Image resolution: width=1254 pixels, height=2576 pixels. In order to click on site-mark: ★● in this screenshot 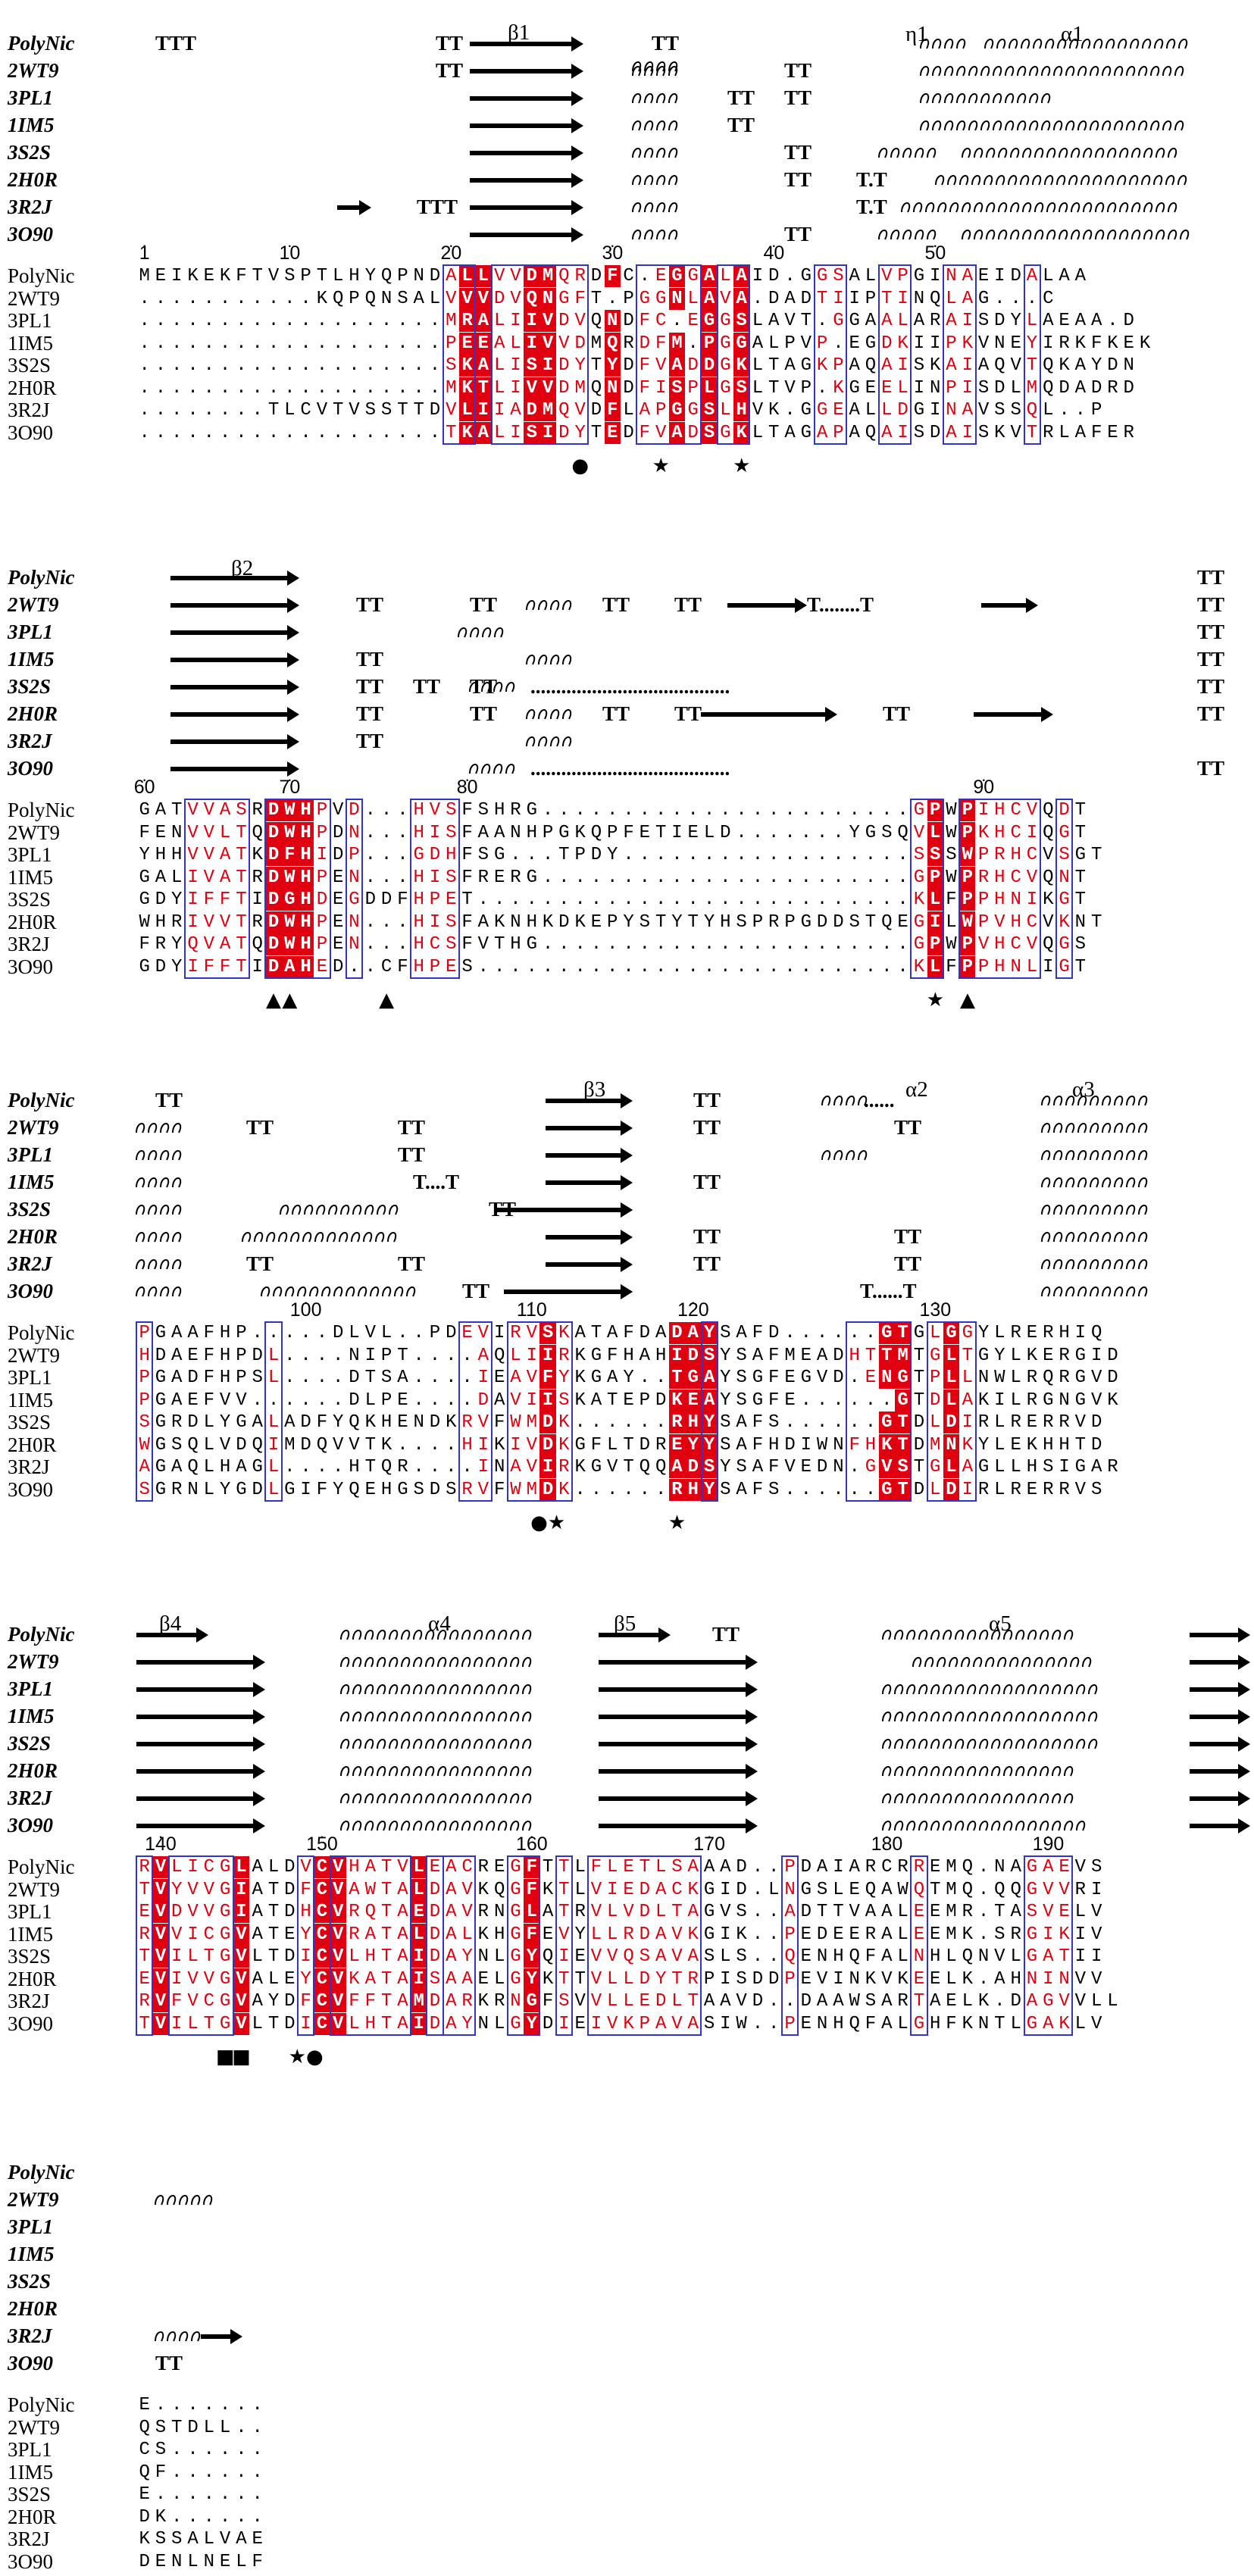, I will do `click(306, 2057)`.